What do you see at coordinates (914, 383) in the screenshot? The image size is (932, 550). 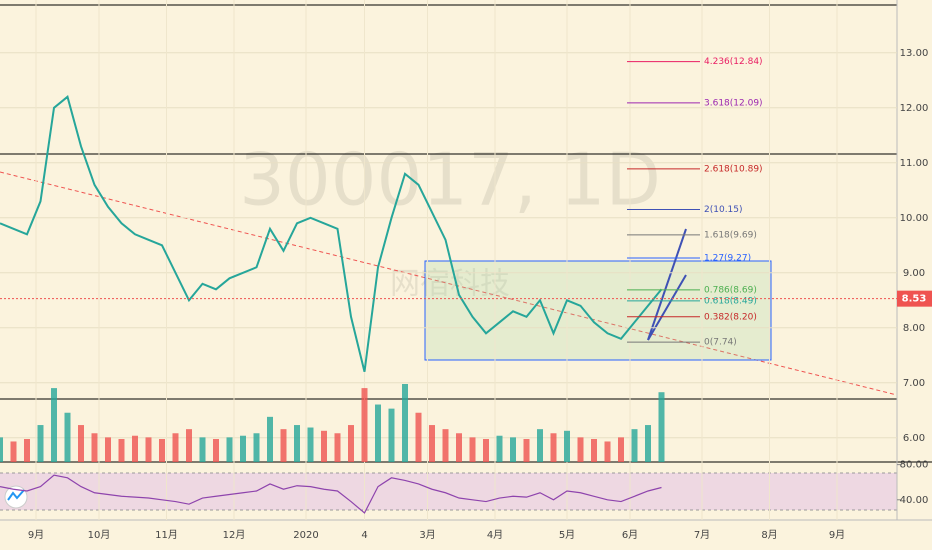 I see `y-tick-label: 7.00` at bounding box center [914, 383].